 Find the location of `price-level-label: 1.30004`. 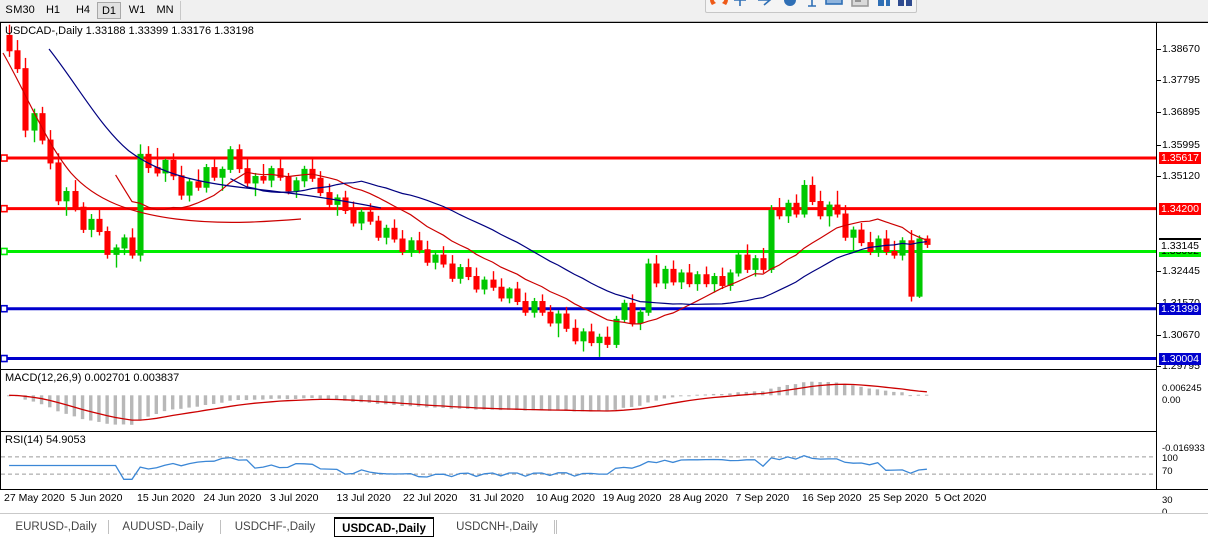

price-level-label: 1.30004 is located at coordinates (1180, 358).